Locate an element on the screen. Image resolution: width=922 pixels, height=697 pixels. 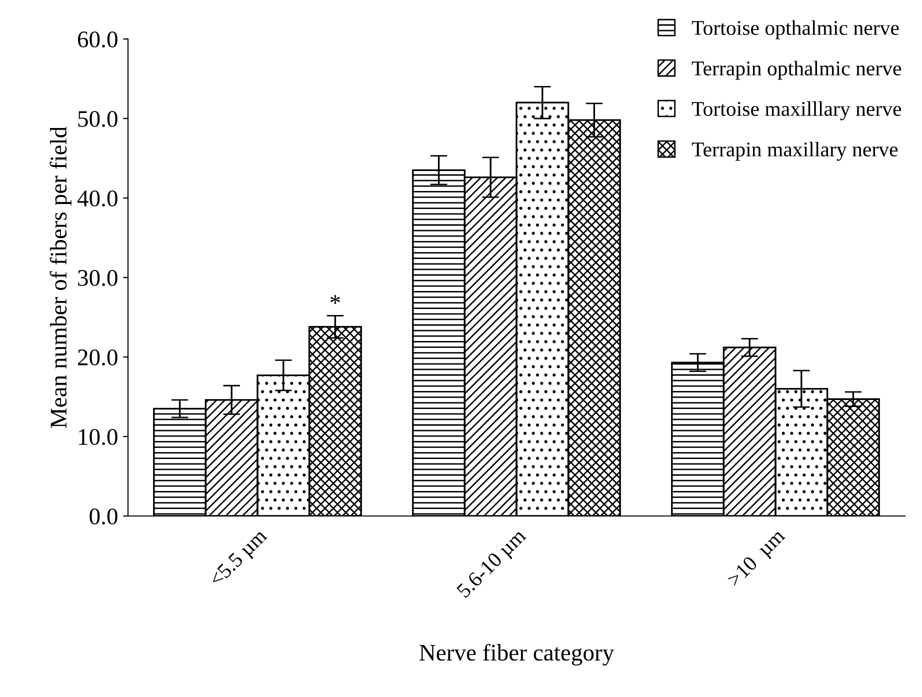
annotation: * is located at coordinates (335, 299).